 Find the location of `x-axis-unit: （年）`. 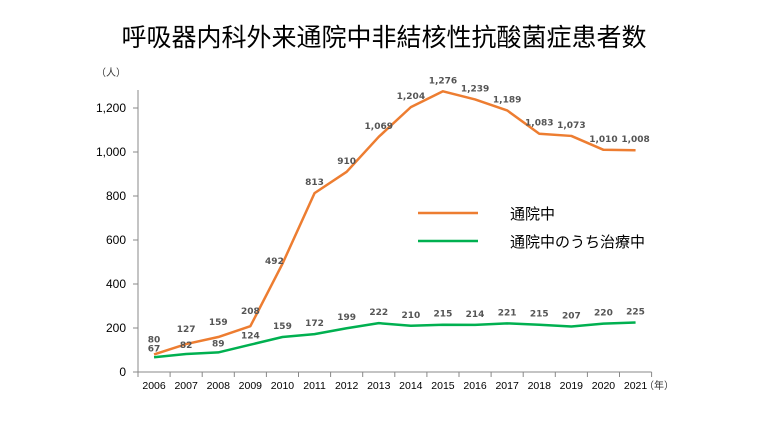

x-axis-unit: （年） is located at coordinates (659, 385).